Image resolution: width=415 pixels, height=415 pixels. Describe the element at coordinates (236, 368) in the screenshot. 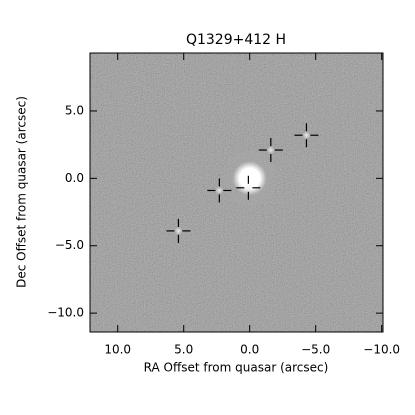

I see `x-axis-label: RA Offset from quasar (arcsec)` at that location.